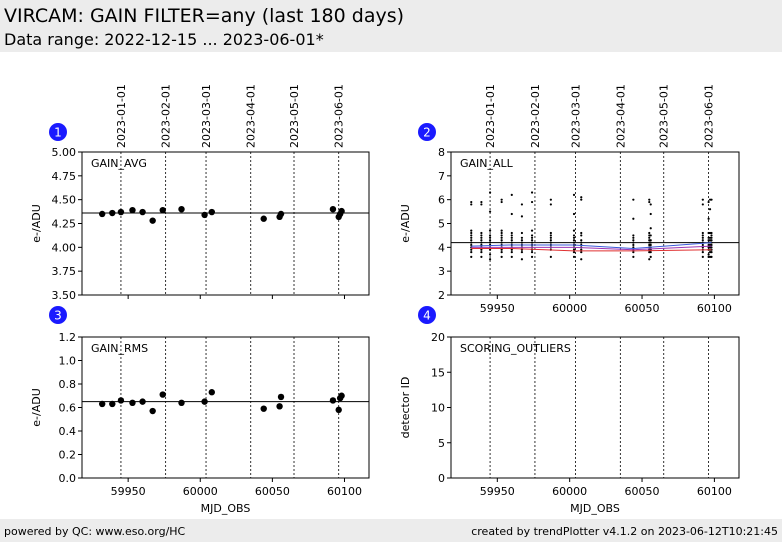  What do you see at coordinates (595, 508) in the screenshot?
I see `x-axis-label: MJD_OBS` at bounding box center [595, 508].